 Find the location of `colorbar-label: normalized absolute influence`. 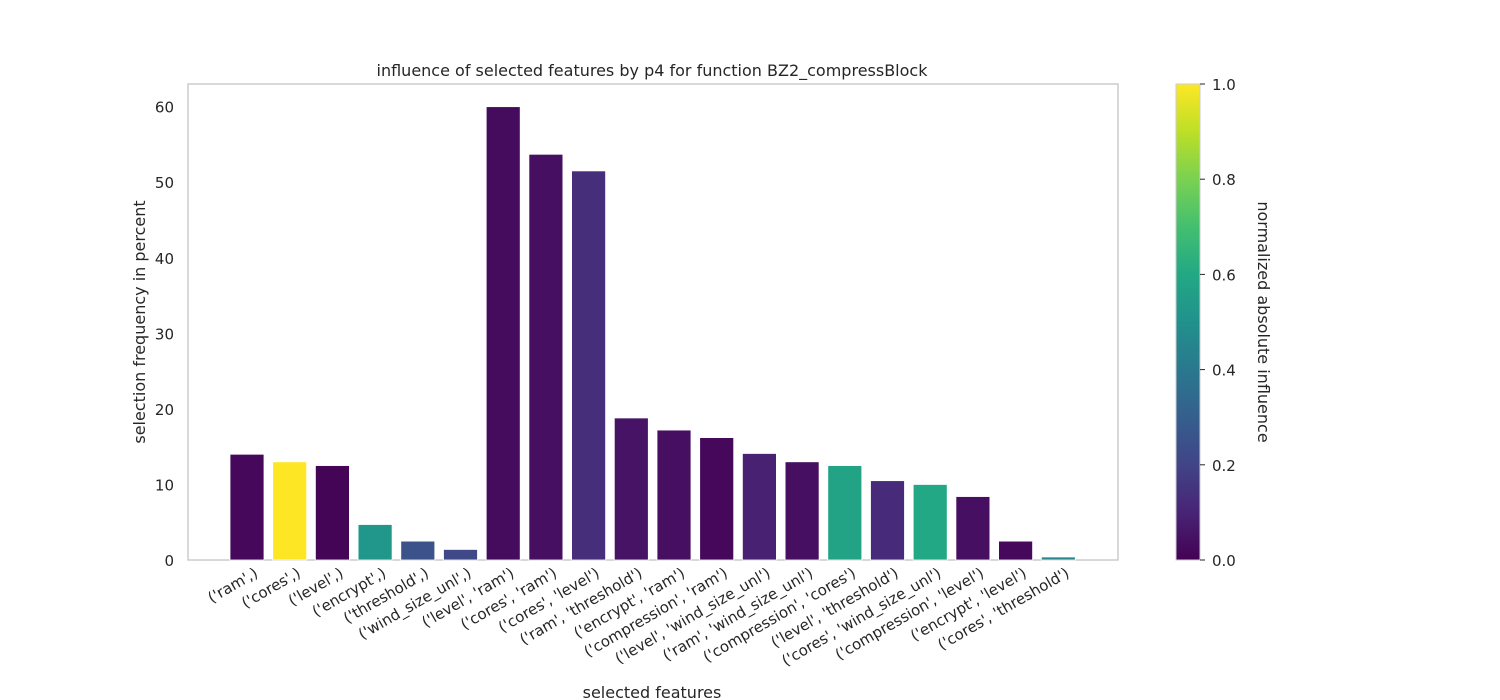

colorbar-label: normalized absolute influence is located at coordinates (1263, 321).